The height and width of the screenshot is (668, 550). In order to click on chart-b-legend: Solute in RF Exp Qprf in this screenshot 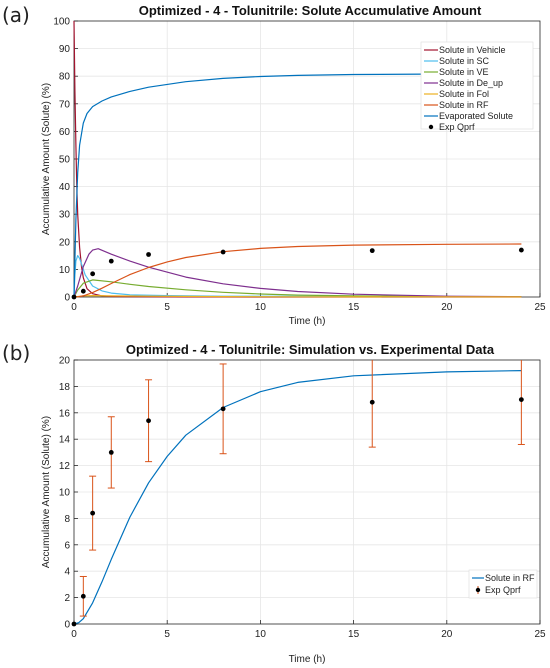, I will do `click(503, 584)`.